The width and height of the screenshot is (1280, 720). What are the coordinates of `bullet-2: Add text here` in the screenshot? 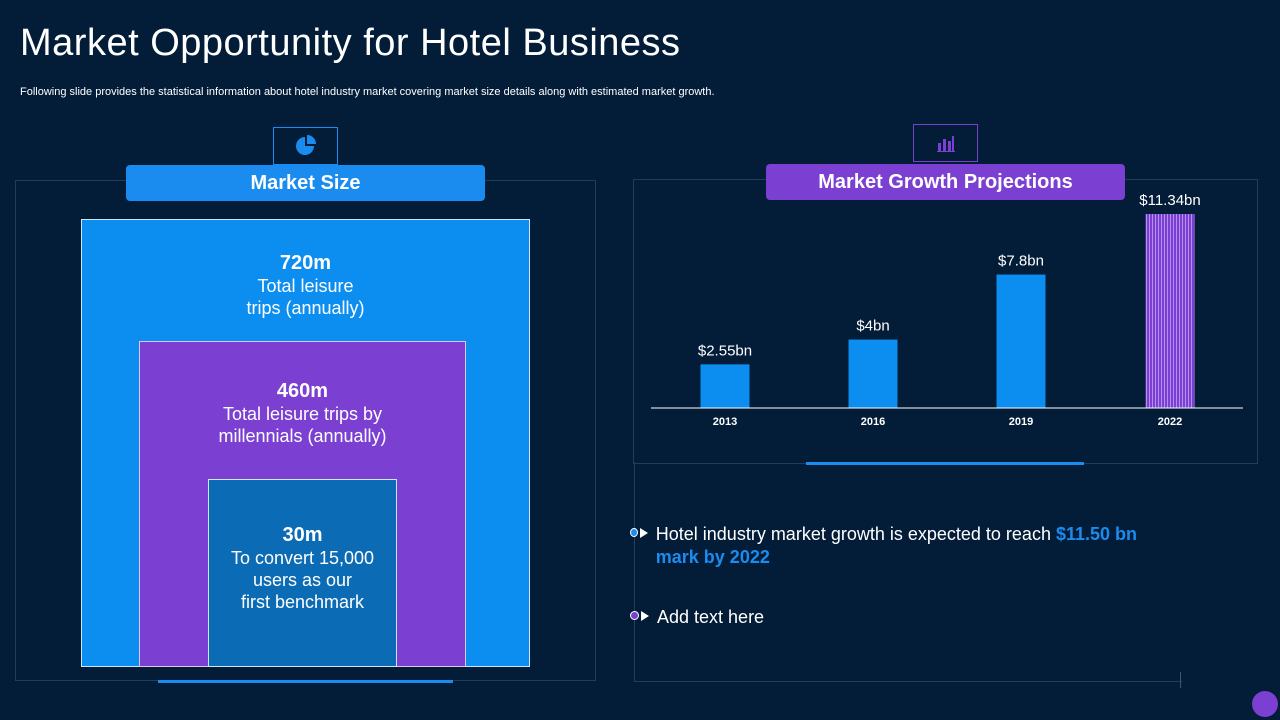 It's located at (697, 617).